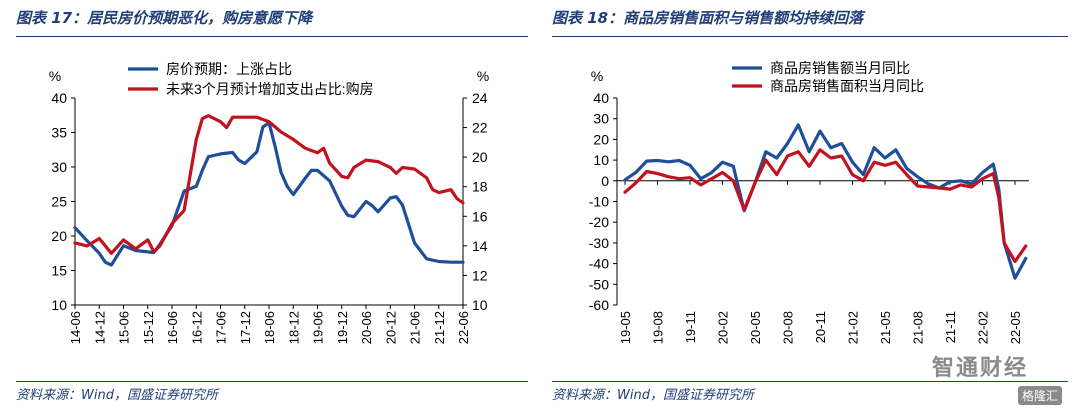  What do you see at coordinates (272, 36) in the screenshot?
I see `left-title-rule` at bounding box center [272, 36].